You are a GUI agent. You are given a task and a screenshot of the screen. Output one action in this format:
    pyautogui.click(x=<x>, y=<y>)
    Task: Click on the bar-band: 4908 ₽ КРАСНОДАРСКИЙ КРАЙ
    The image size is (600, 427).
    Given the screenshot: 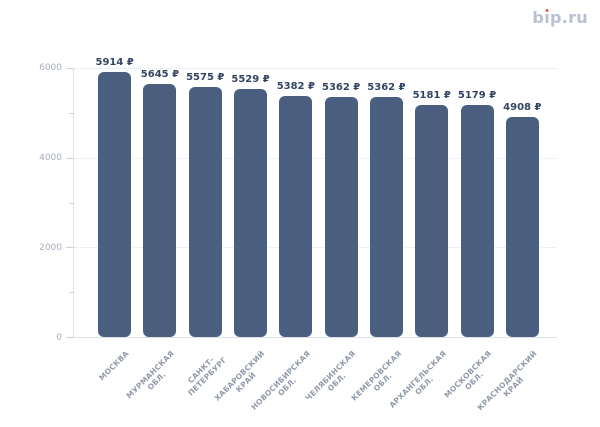 What is the action you would take?
    pyautogui.click(x=510, y=240)
    